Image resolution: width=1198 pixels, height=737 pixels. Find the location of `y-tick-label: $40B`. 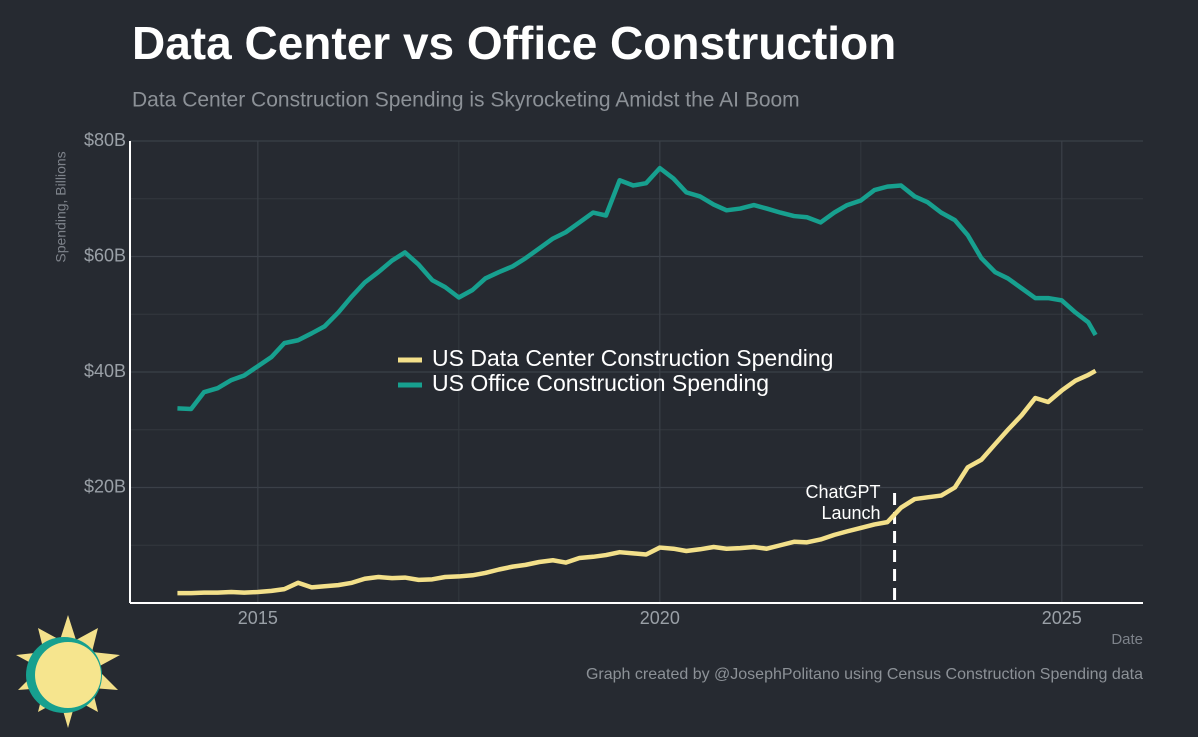

y-tick-label: $40B is located at coordinates (105, 371).